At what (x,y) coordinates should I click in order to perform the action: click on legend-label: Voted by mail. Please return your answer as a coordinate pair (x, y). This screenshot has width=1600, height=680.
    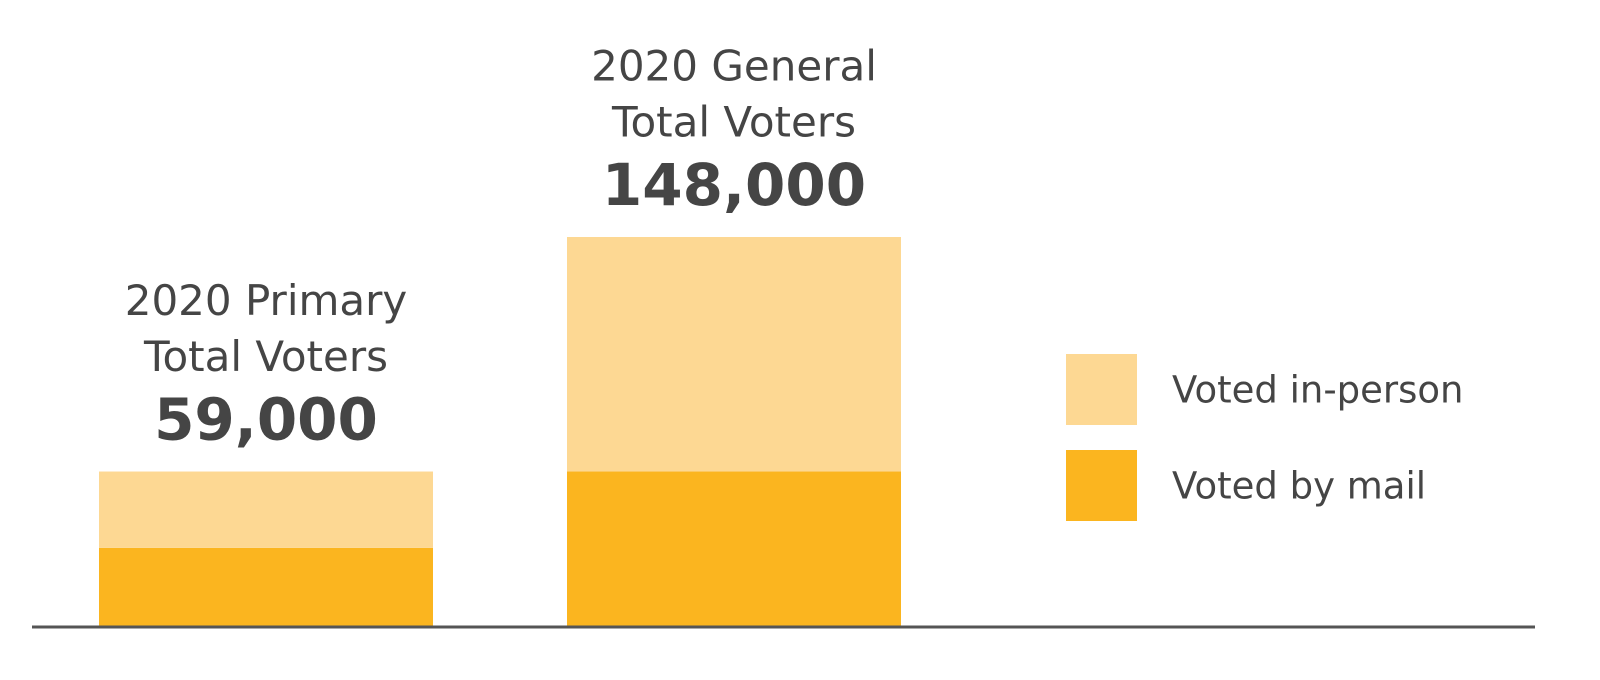
    Looking at the image, I should click on (1299, 486).